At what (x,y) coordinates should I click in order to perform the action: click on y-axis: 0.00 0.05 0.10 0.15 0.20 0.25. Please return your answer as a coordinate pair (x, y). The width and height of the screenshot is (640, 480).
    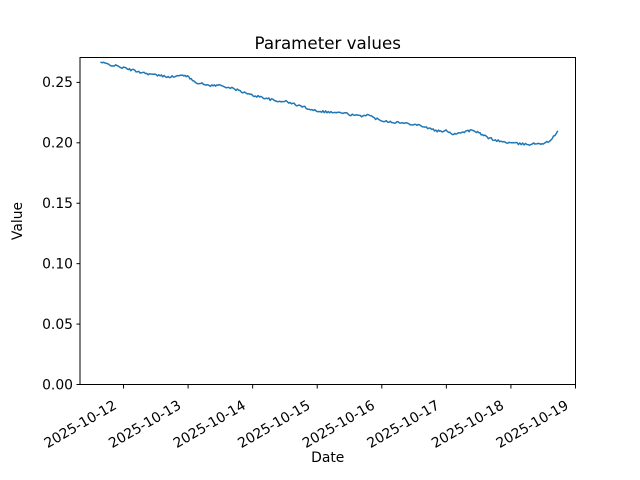
    Looking at the image, I should click on (61, 234).